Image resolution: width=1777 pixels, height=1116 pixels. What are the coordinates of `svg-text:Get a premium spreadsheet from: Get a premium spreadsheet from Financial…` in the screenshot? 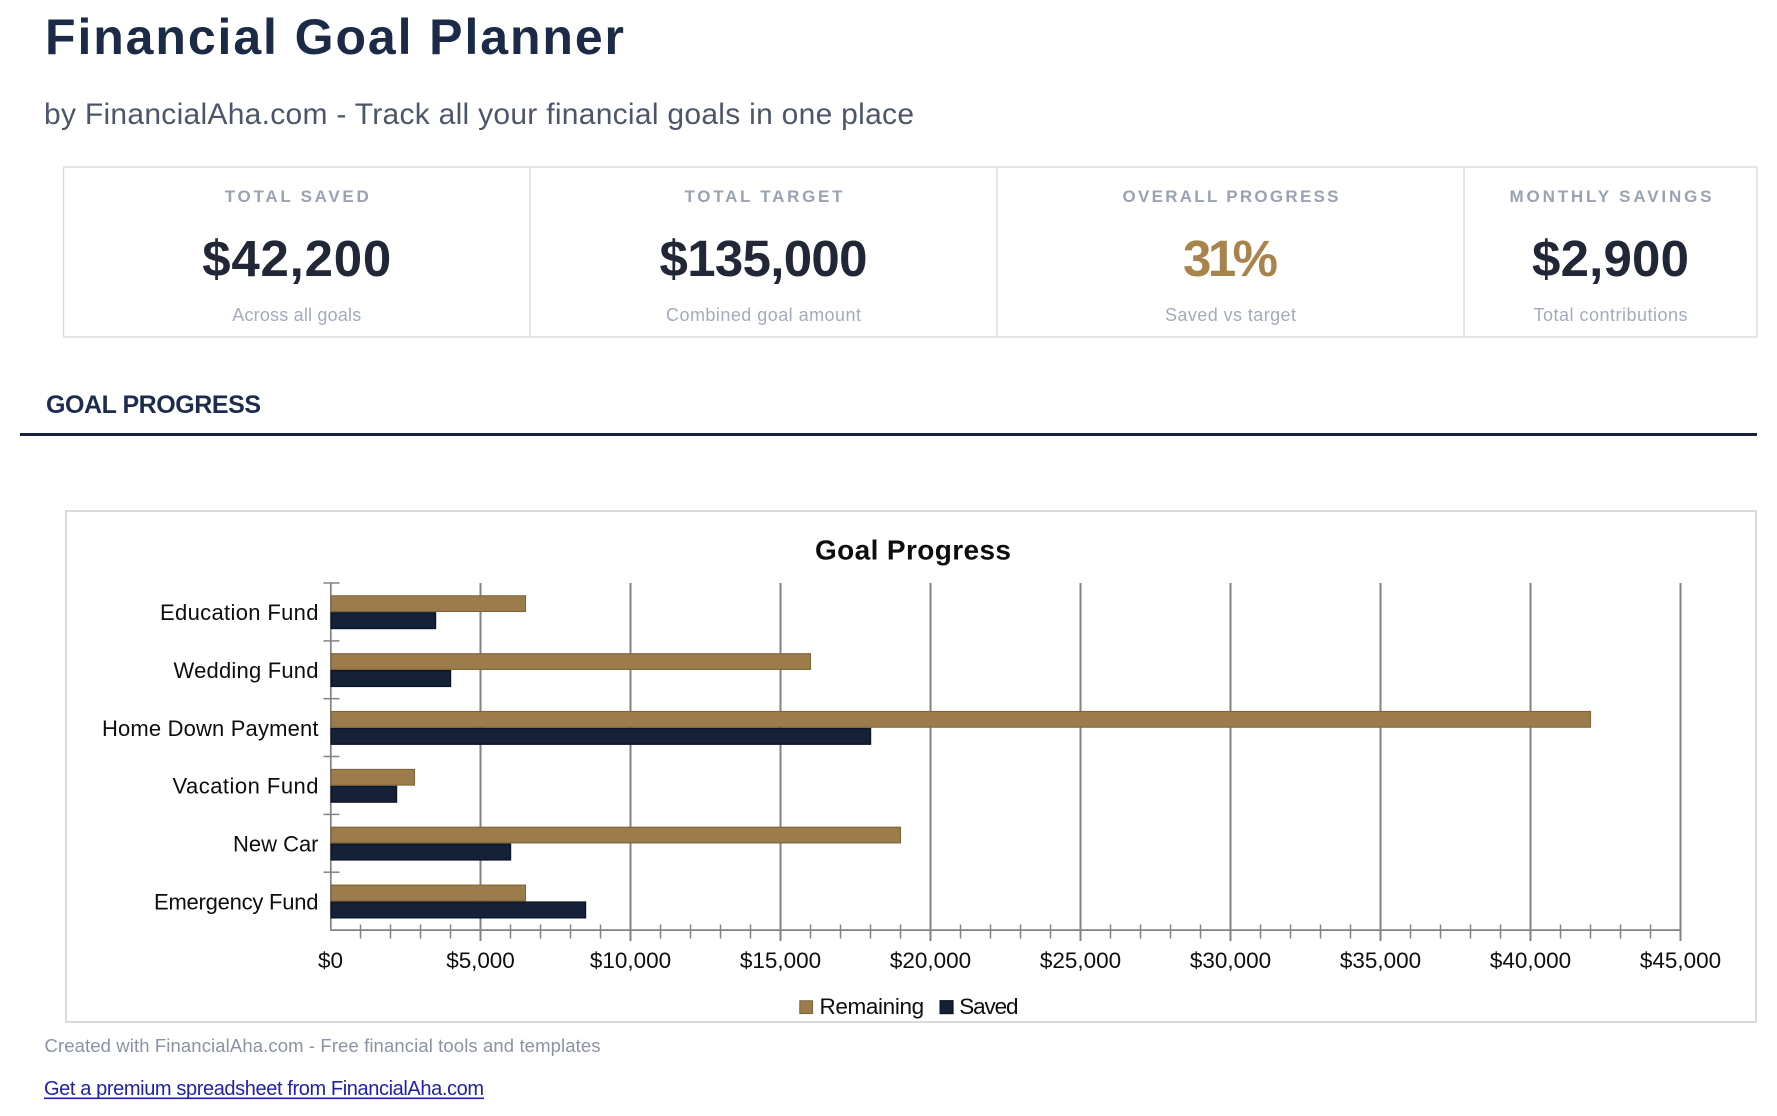 It's located at (264, 1089).